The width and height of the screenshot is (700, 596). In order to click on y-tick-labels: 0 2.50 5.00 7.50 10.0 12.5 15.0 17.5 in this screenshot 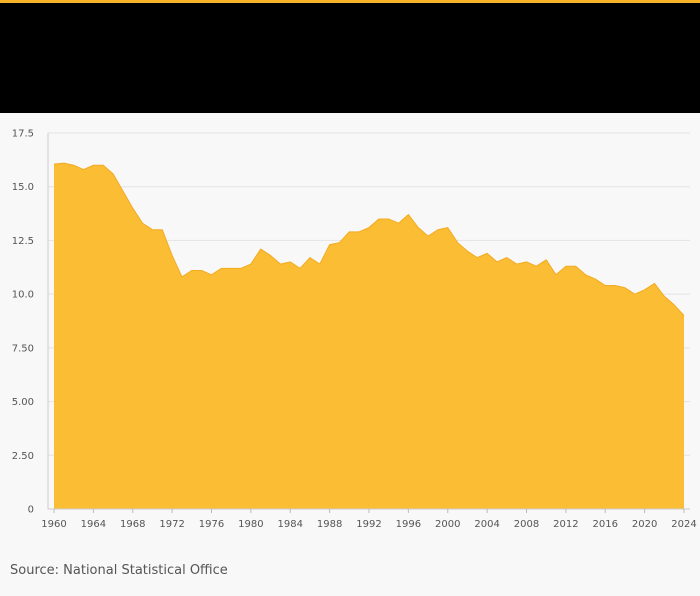, I will do `click(23, 322)`.